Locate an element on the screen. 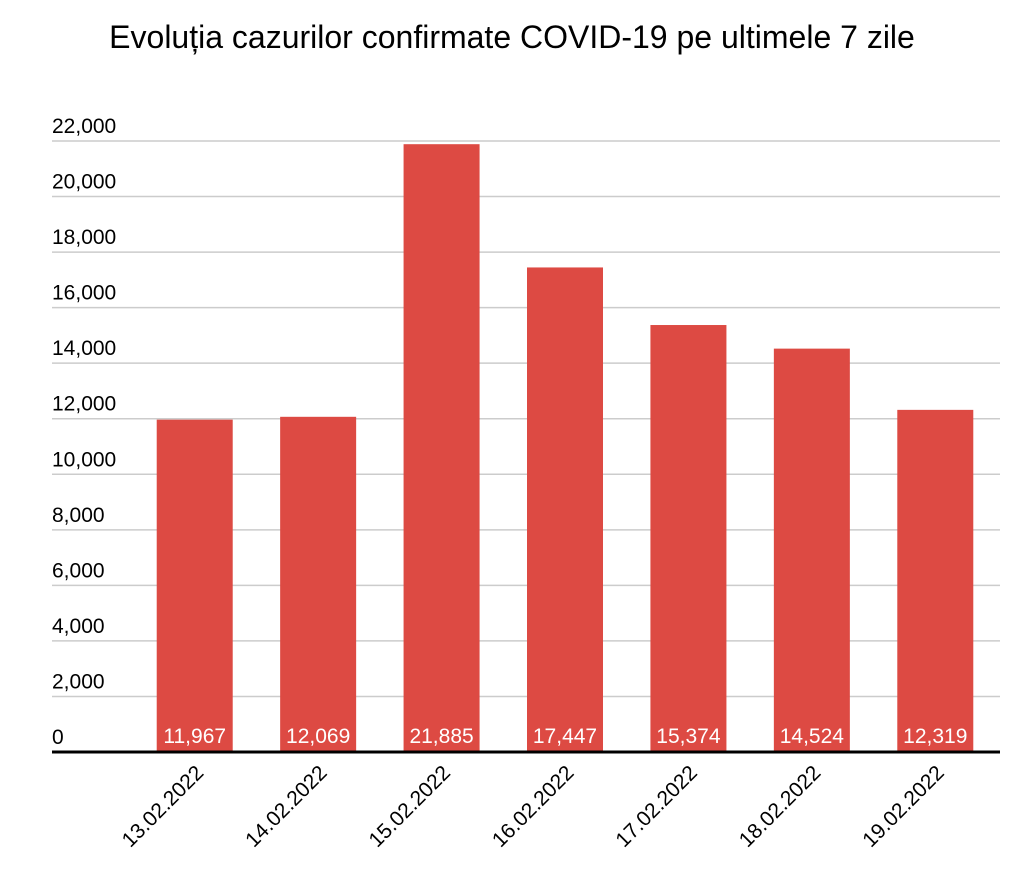 The height and width of the screenshot is (880, 1024). x-tick-label: 18.02.2022 is located at coordinates (780, 806).